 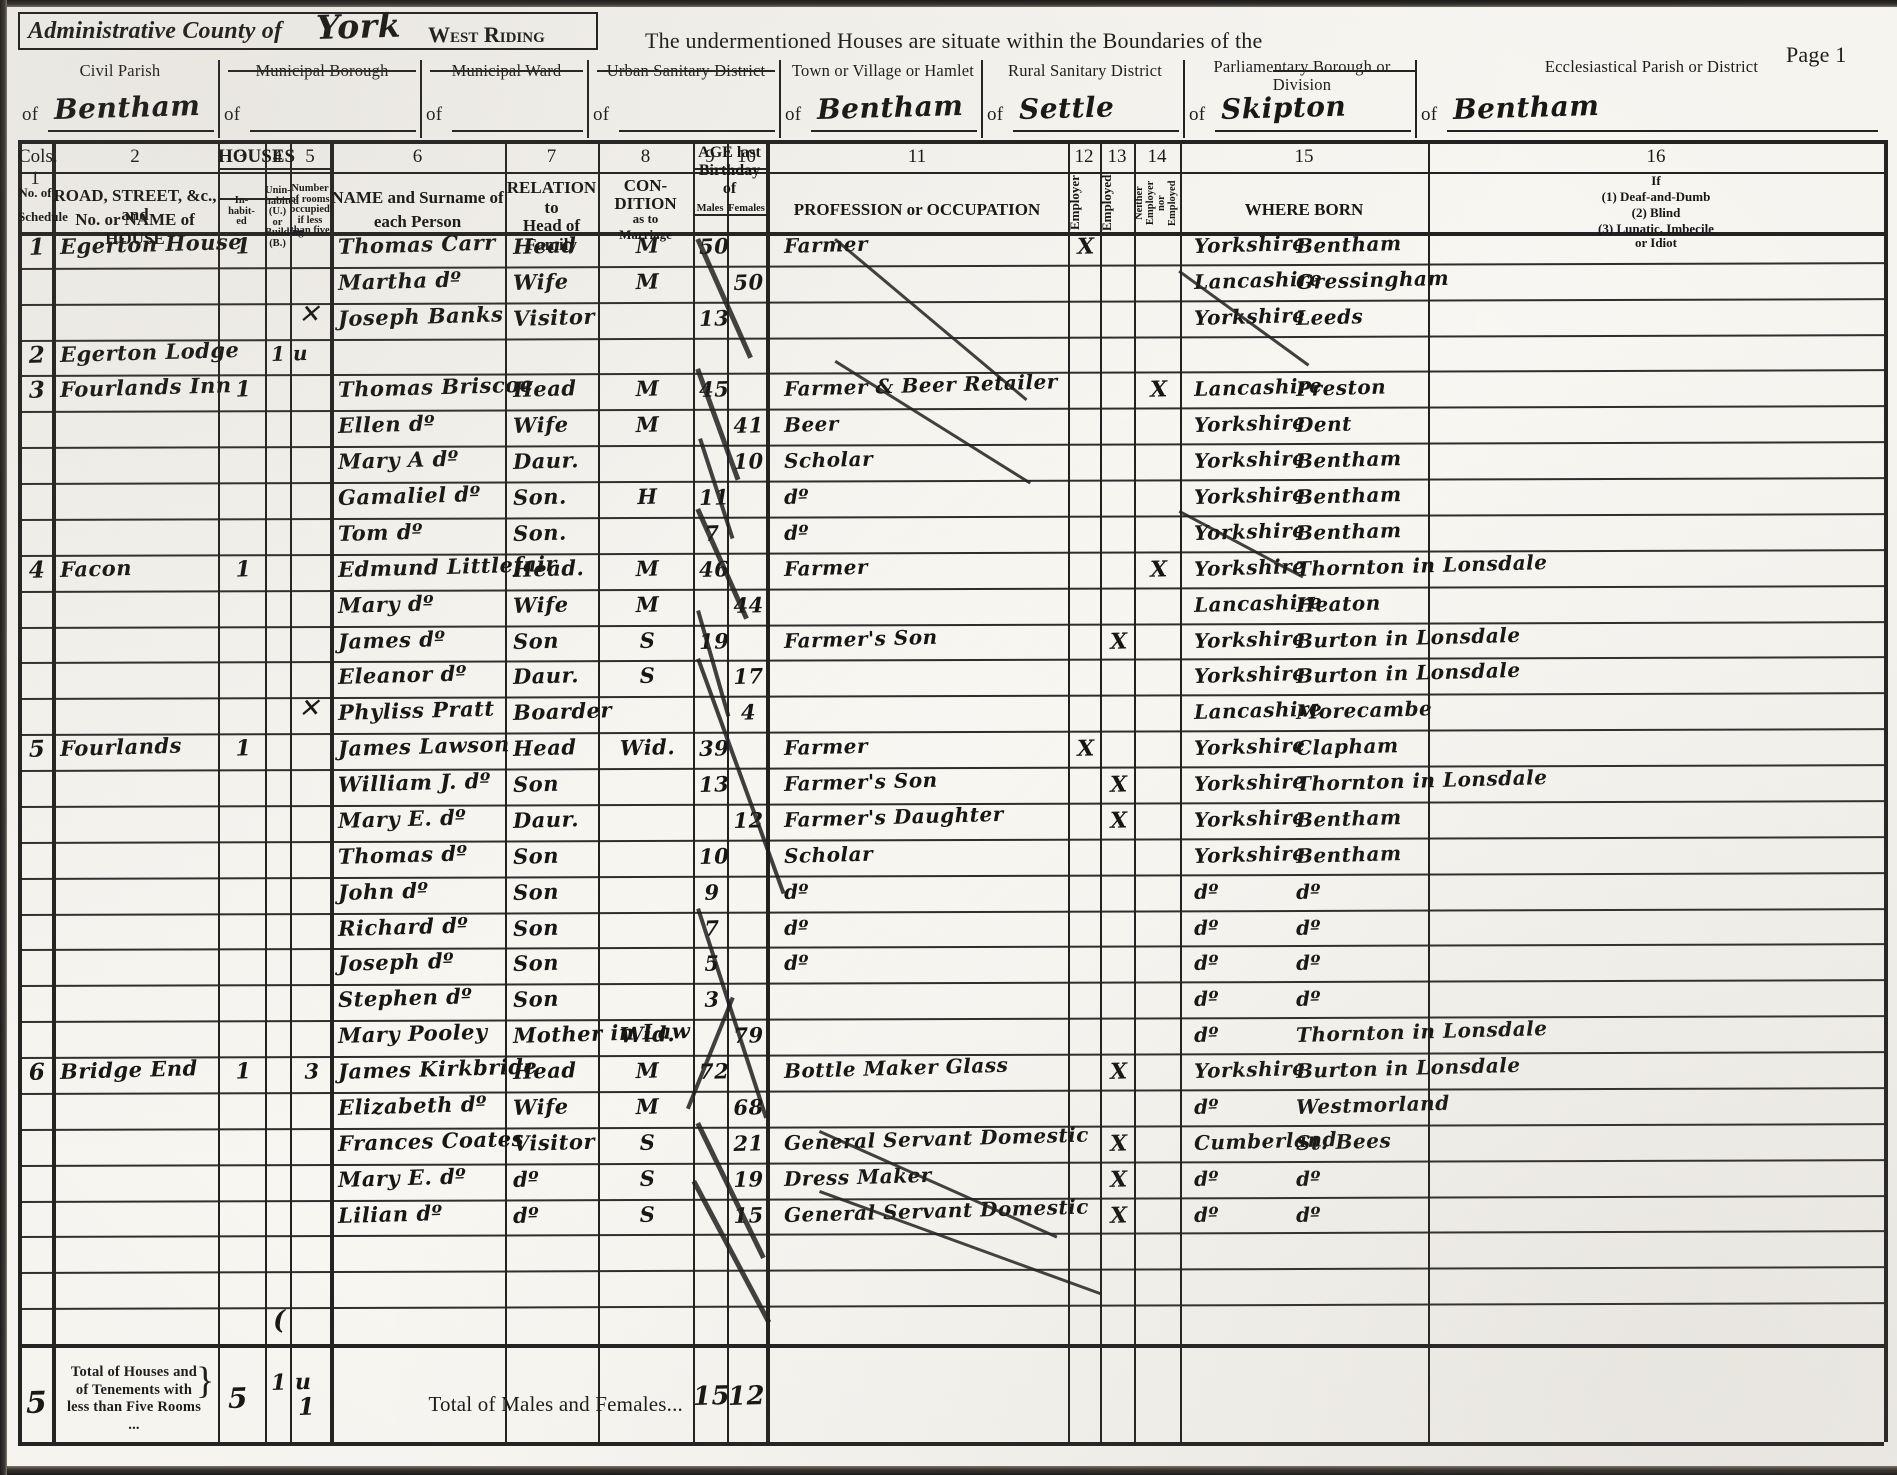 What do you see at coordinates (396, 962) in the screenshot?
I see `cell-name: Joseph dº` at bounding box center [396, 962].